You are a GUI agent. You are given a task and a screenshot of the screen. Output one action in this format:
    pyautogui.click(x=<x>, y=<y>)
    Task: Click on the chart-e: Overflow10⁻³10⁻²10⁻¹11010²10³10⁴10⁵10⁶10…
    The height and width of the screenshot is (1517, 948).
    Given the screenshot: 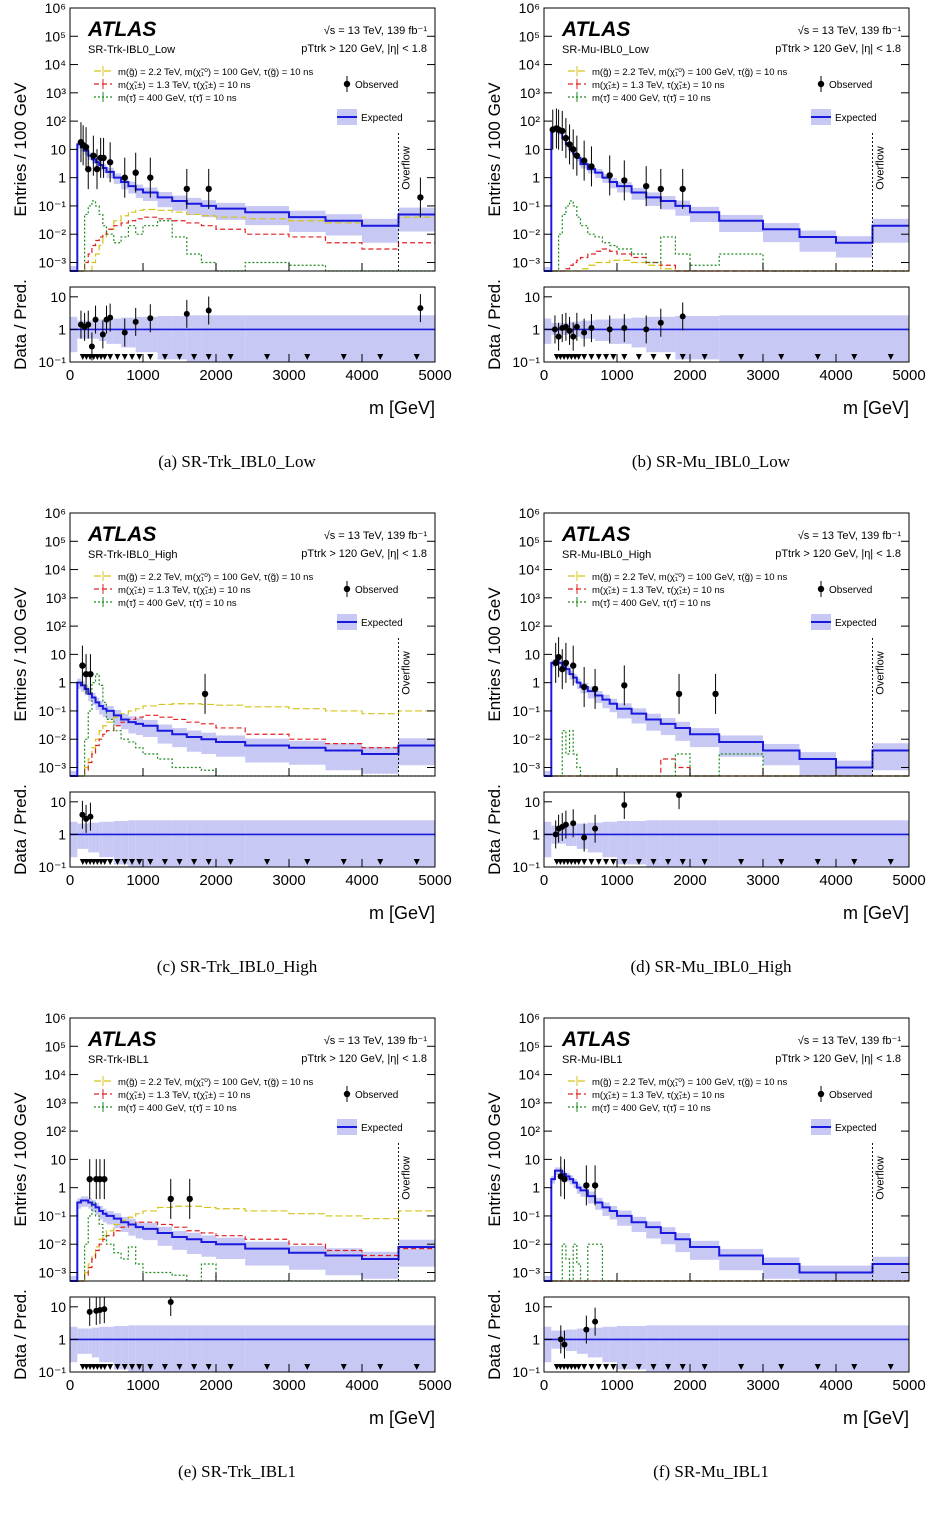 What is the action you would take?
    pyautogui.click(x=231, y=1219)
    